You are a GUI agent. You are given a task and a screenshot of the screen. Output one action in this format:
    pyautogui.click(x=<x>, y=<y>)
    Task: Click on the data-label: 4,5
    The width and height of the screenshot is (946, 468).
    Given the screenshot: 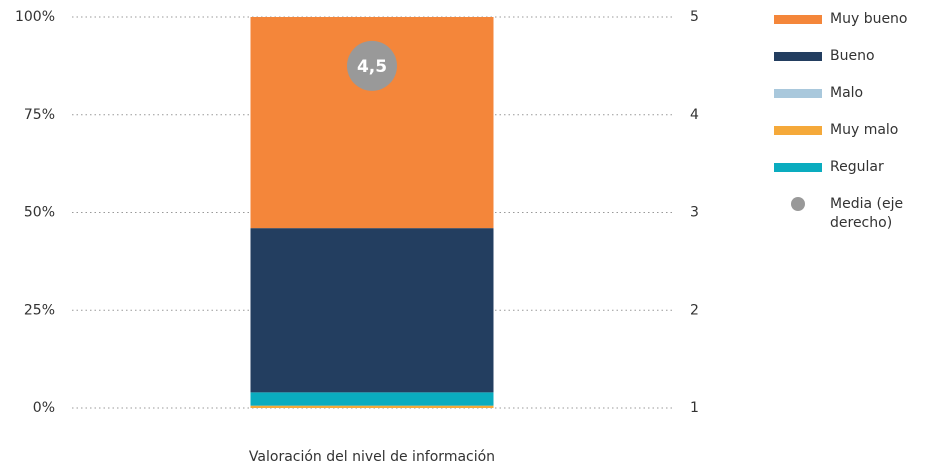 What is the action you would take?
    pyautogui.click(x=372, y=67)
    